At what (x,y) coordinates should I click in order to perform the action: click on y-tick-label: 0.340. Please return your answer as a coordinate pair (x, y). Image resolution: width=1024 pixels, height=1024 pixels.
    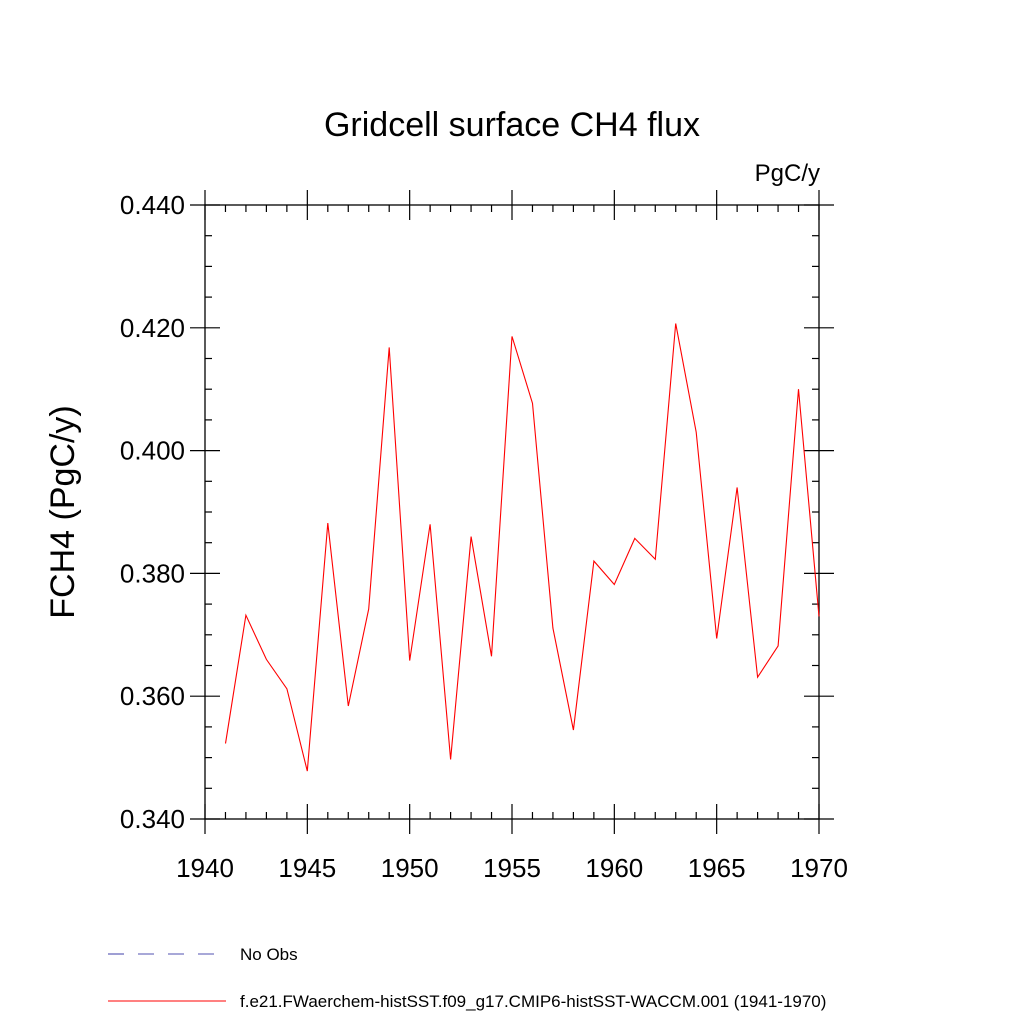
    Looking at the image, I should click on (152, 819).